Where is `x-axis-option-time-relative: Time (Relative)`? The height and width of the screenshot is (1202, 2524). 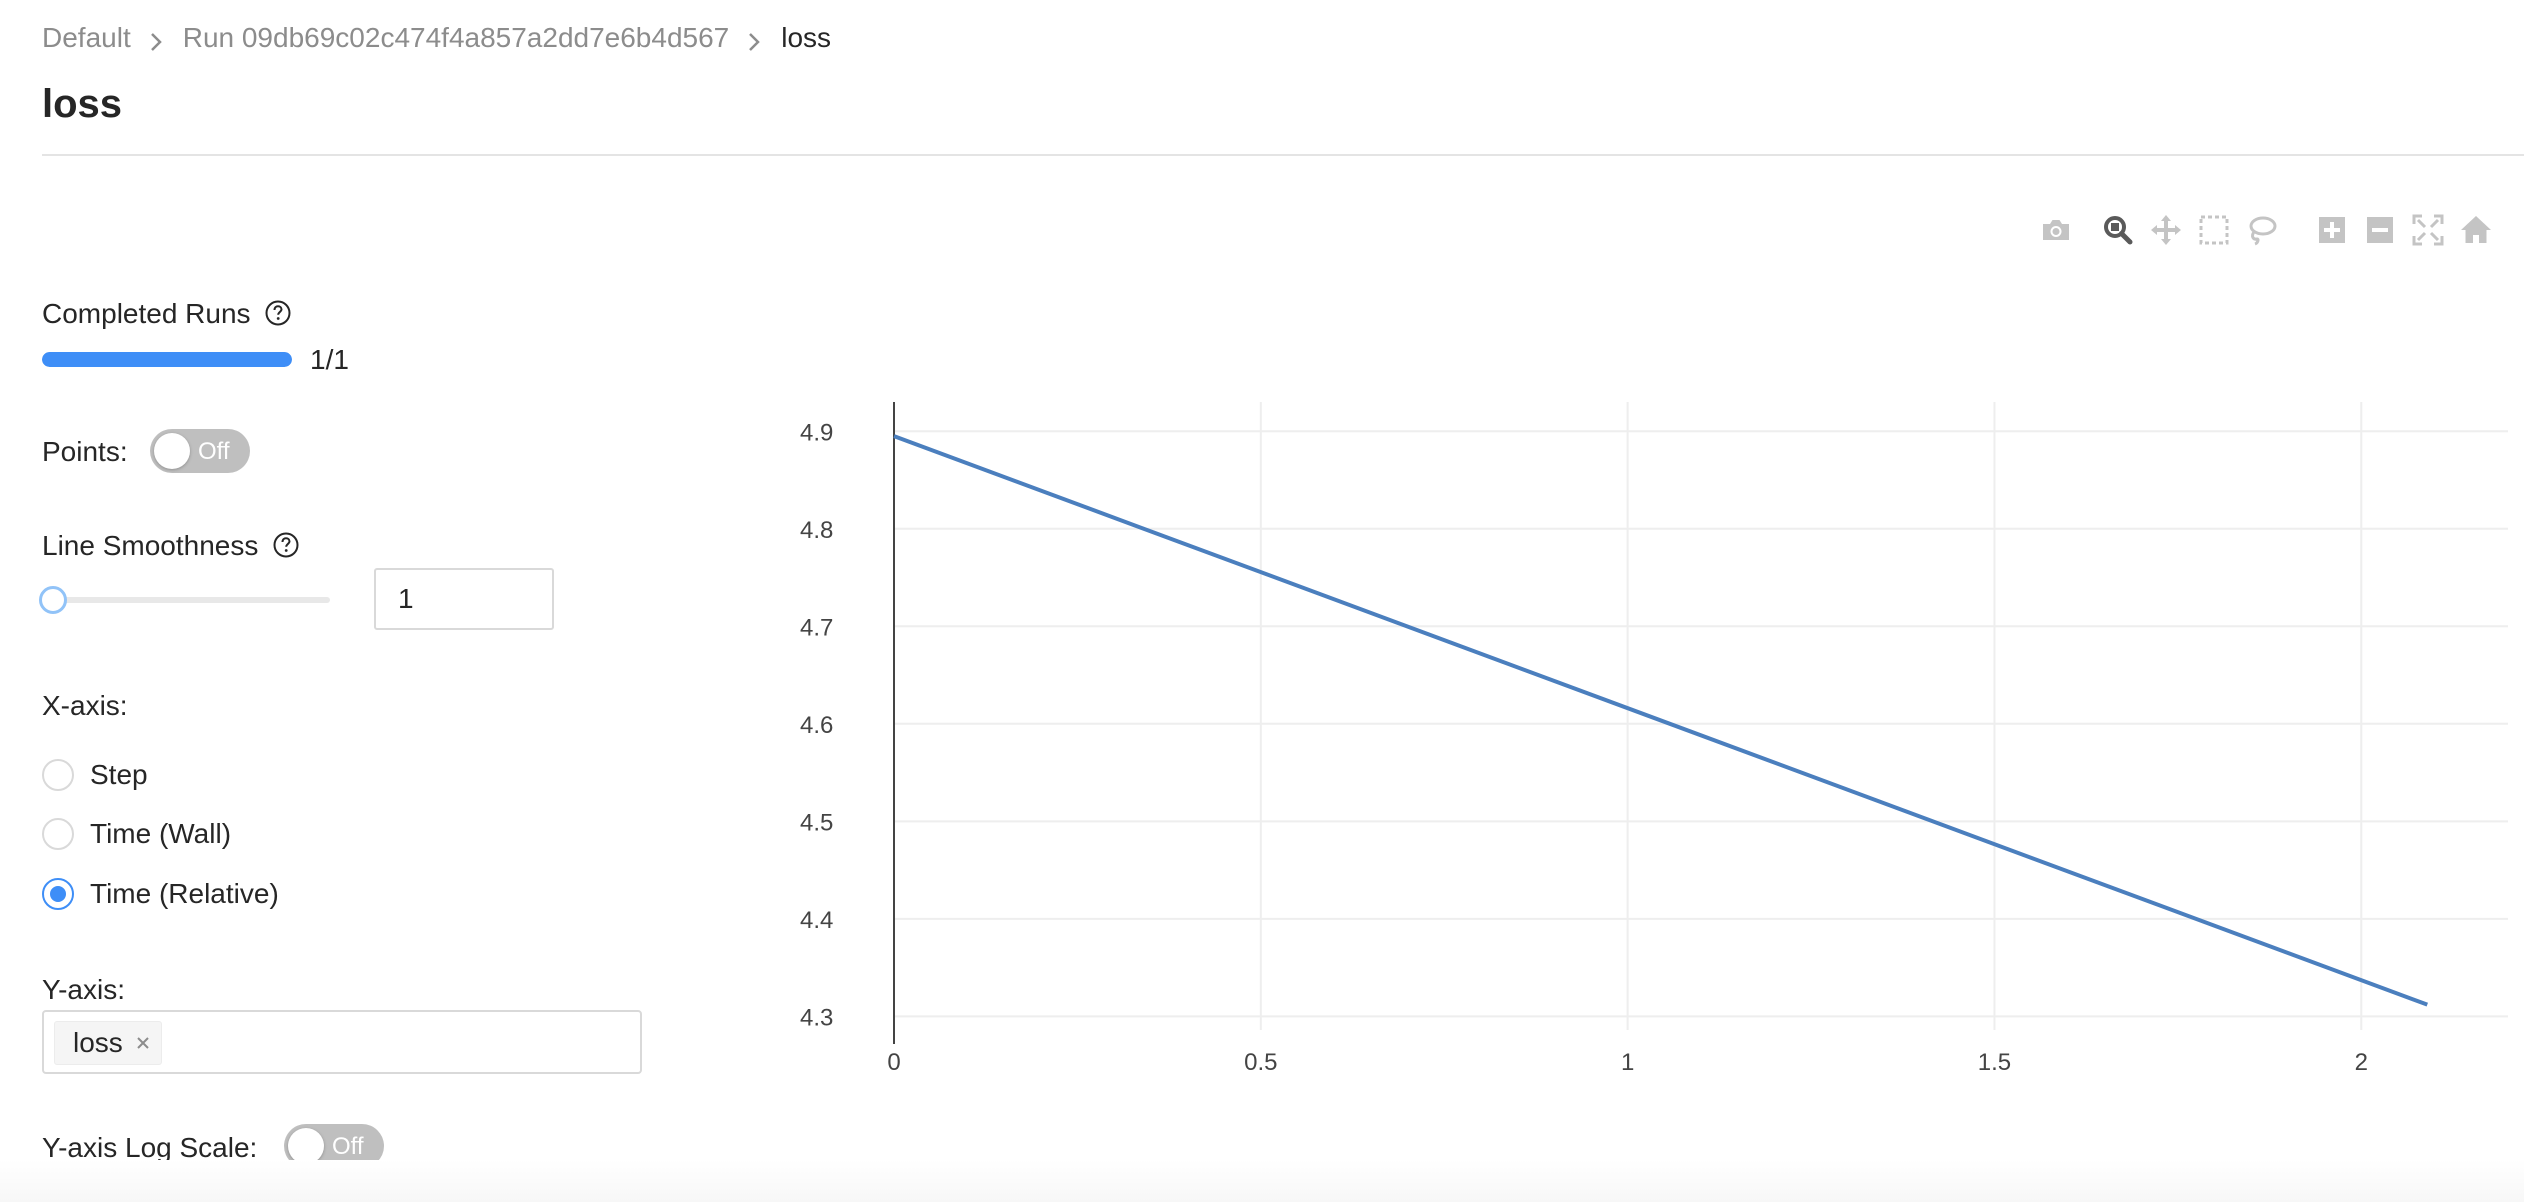
x-axis-option-time-relative: Time (Relative) is located at coordinates (160, 894).